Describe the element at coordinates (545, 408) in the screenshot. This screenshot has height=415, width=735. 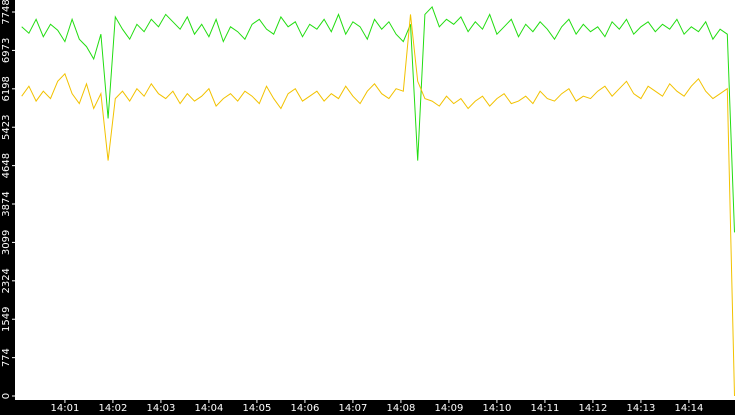
I see `x-tick-label: 14:11` at that location.